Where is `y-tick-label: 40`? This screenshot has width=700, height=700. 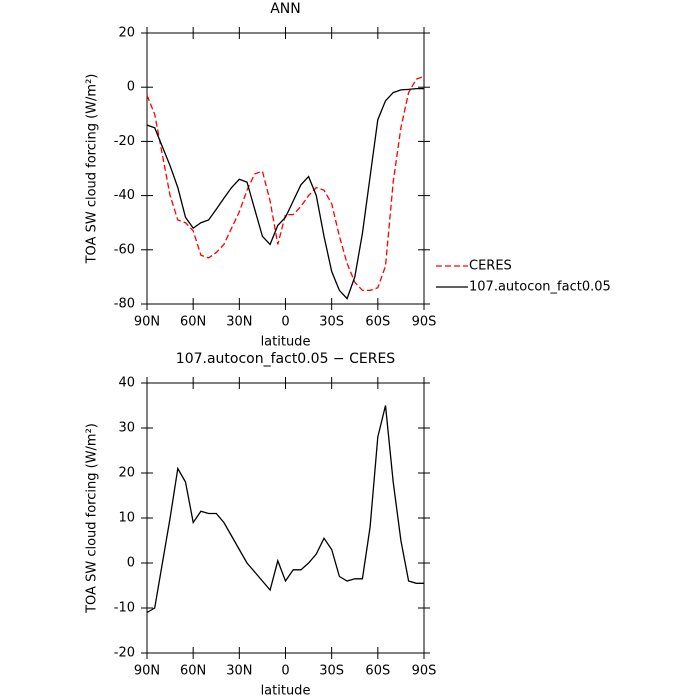 y-tick-label: 40 is located at coordinates (126, 383).